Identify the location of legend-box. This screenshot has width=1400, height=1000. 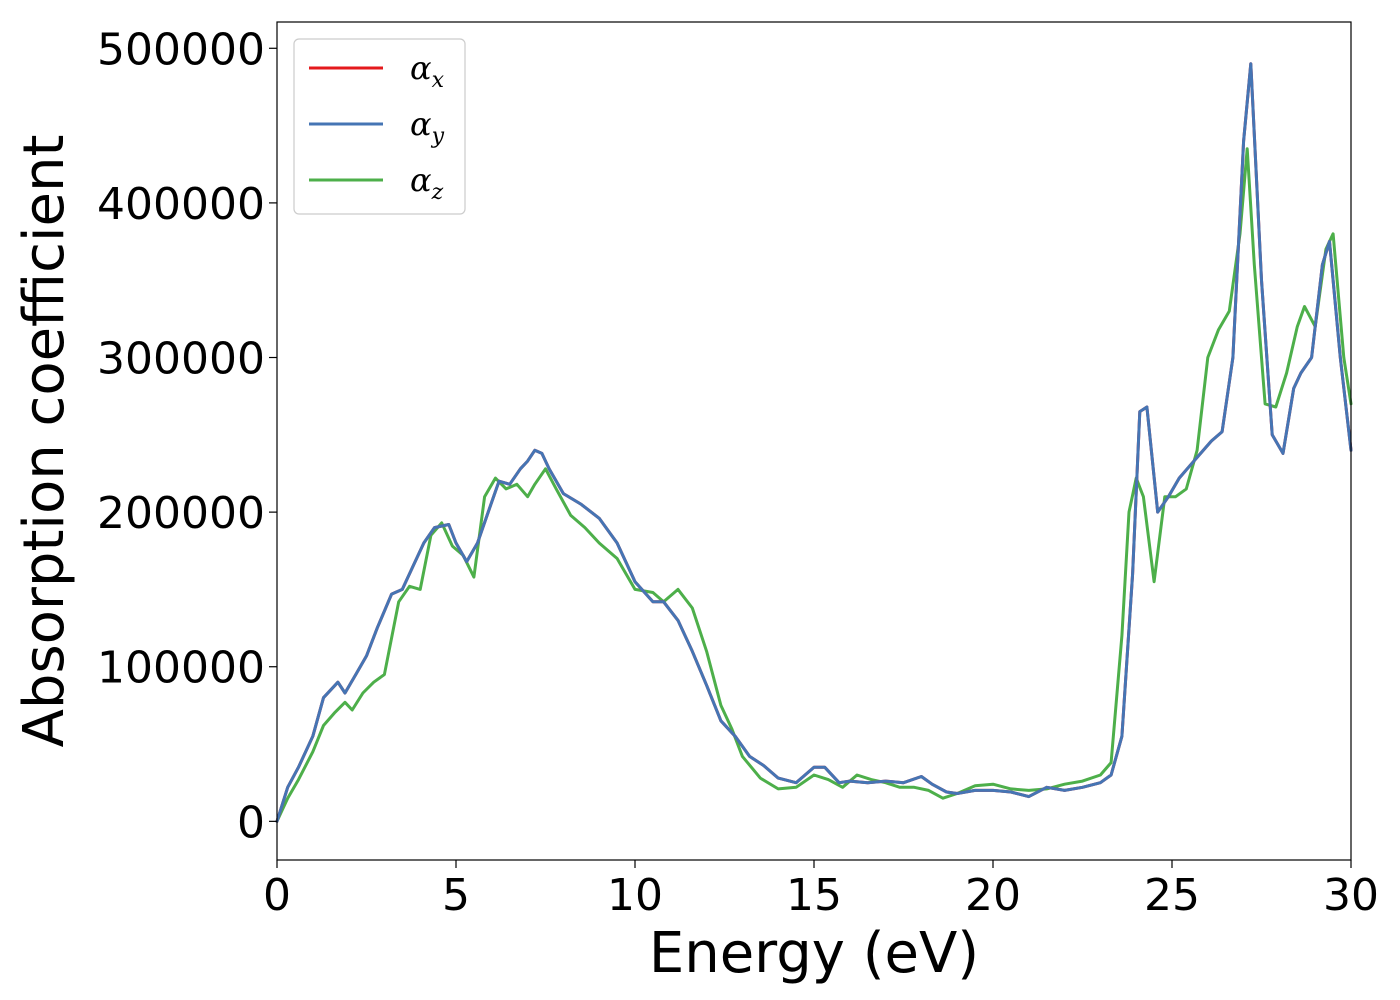
(379, 126).